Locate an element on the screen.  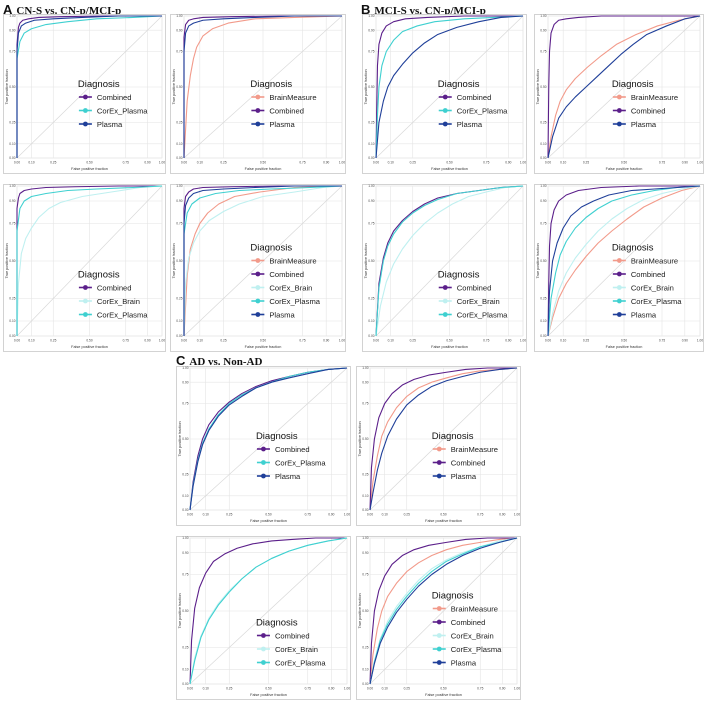
x-tick-label: 0.50 is located at coordinates (624, 341).